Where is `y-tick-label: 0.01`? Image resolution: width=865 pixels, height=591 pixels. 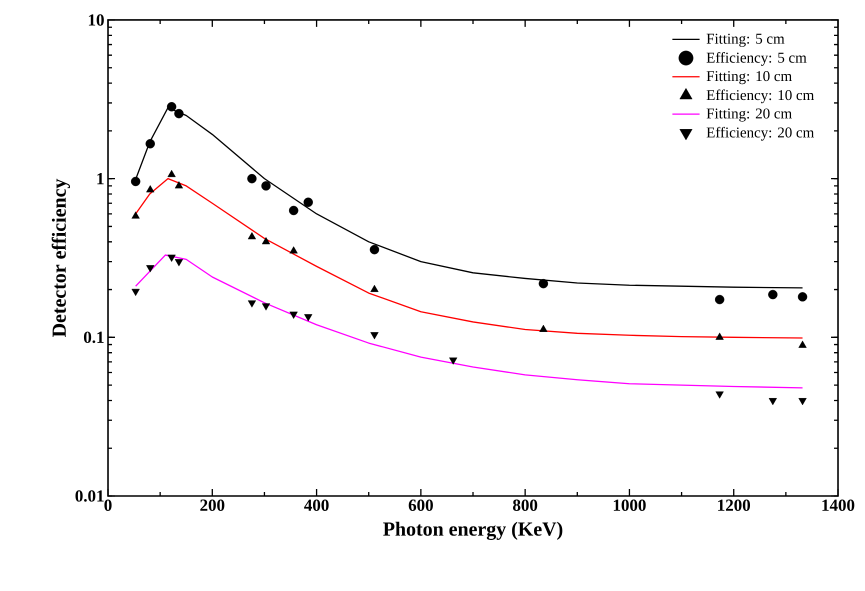 y-tick-label: 0.01 is located at coordinates (89, 496).